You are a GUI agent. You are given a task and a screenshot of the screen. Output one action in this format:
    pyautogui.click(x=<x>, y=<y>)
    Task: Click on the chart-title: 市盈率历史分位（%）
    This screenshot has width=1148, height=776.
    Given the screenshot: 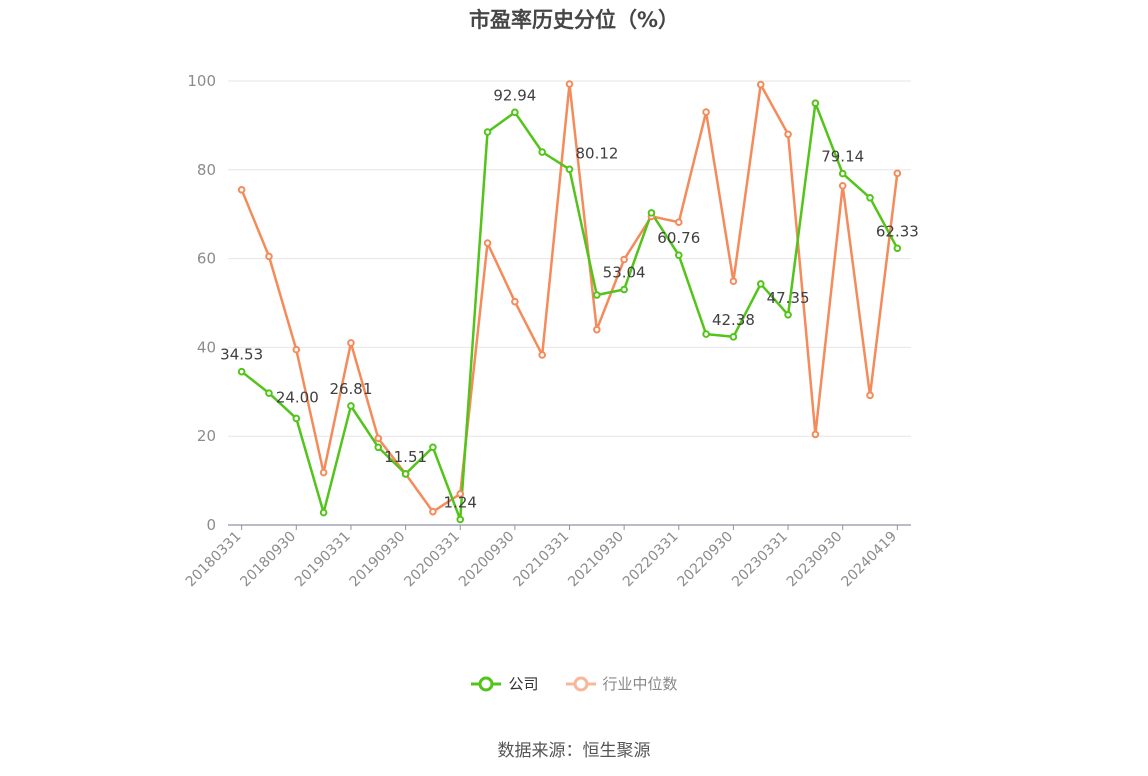 What is the action you would take?
    pyautogui.click(x=574, y=20)
    